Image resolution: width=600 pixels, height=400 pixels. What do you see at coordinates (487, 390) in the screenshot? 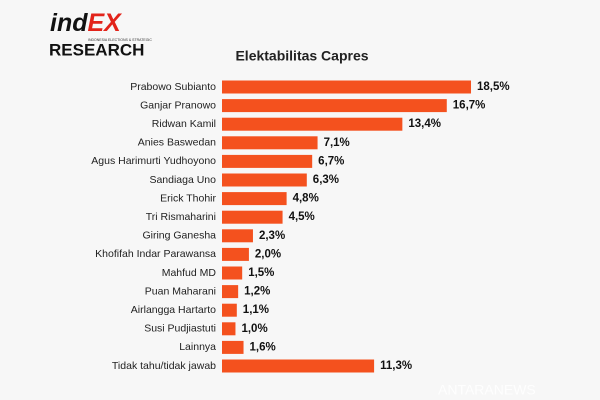
I see `watermark: ANTARANEWS` at bounding box center [487, 390].